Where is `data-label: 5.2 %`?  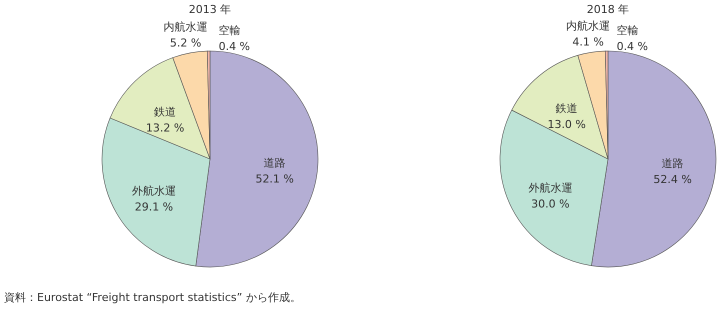 data-label: 5.2 % is located at coordinates (186, 43).